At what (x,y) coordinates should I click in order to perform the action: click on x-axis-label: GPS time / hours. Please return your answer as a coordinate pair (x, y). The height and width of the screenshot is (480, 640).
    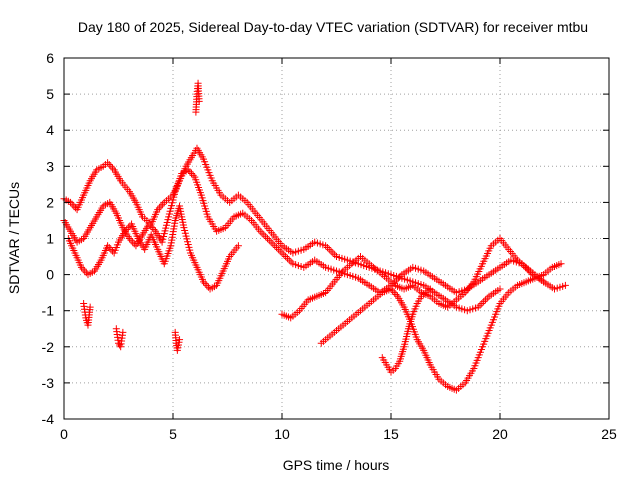
    Looking at the image, I should click on (336, 465).